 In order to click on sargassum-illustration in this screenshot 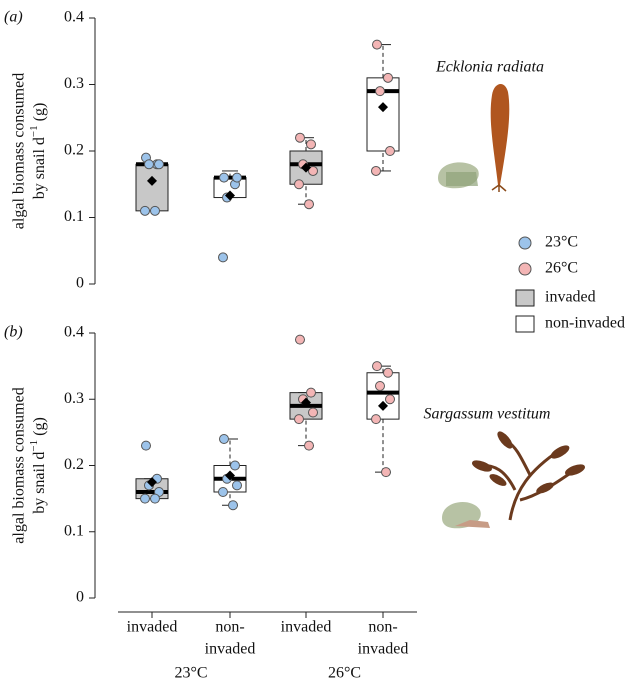, I will do `click(528, 476)`.